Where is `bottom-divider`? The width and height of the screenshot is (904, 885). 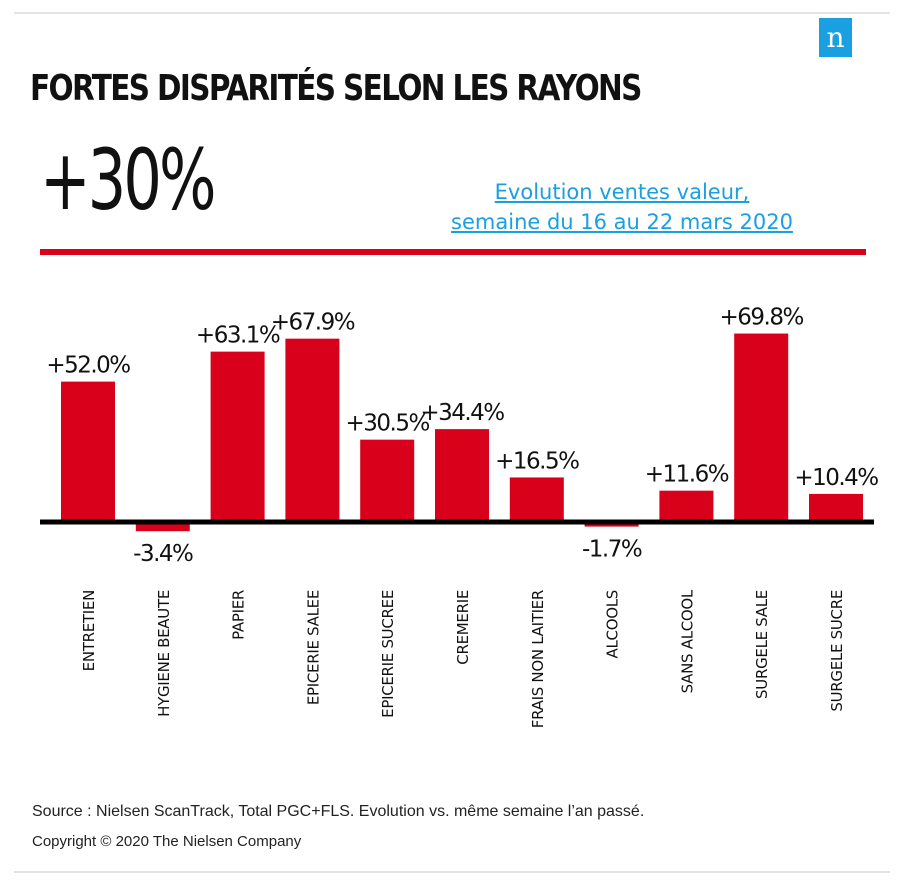
bottom-divider is located at coordinates (452, 872).